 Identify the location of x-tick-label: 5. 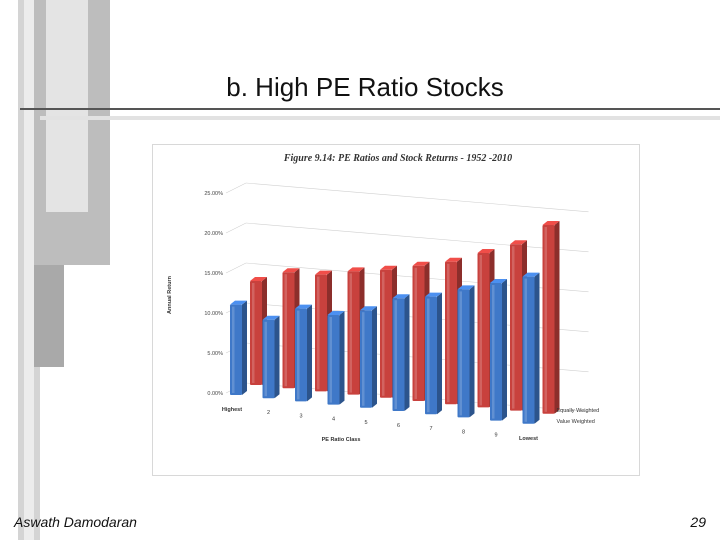
(365, 423).